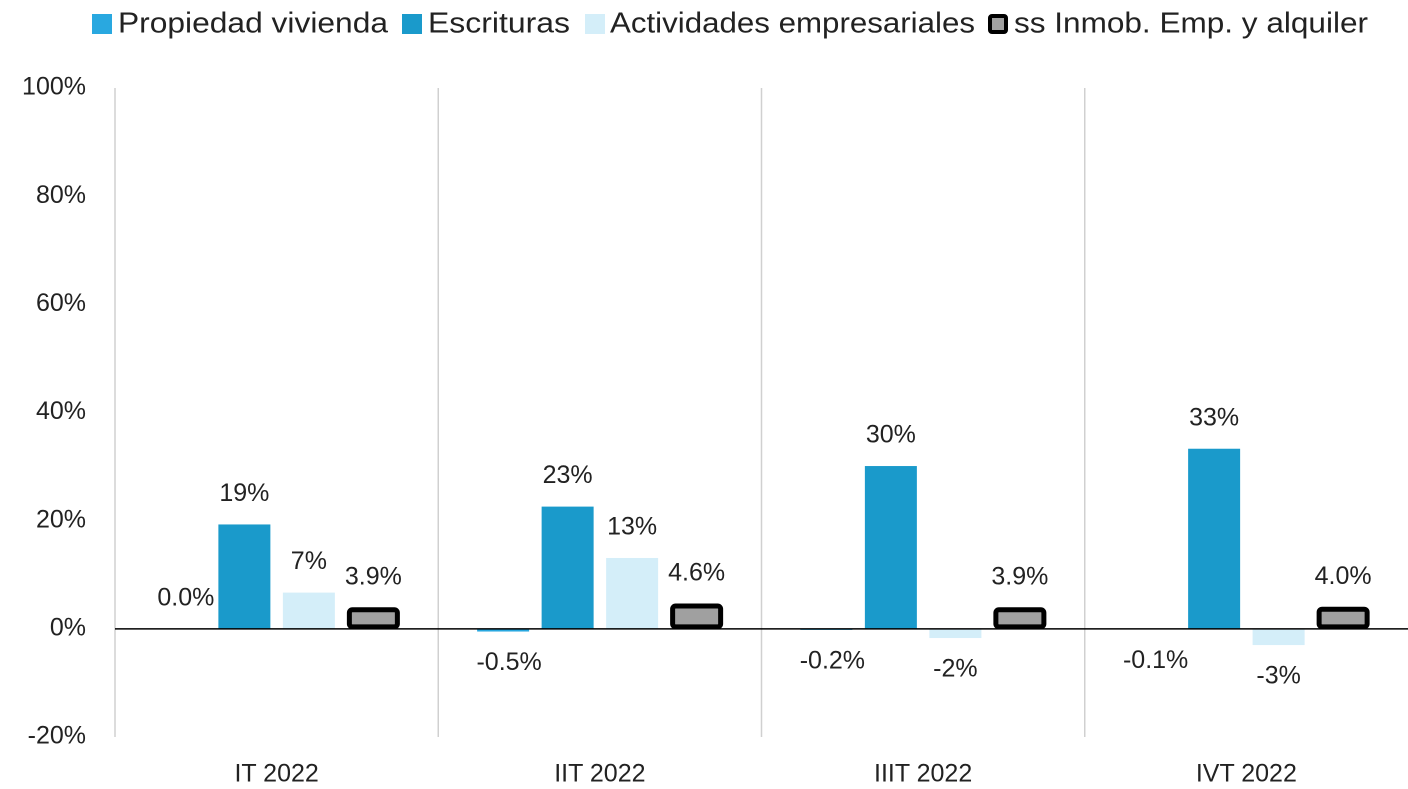 The height and width of the screenshot is (789, 1408). Describe the element at coordinates (696, 573) in the screenshot. I see `data-label: 4.6%` at that location.